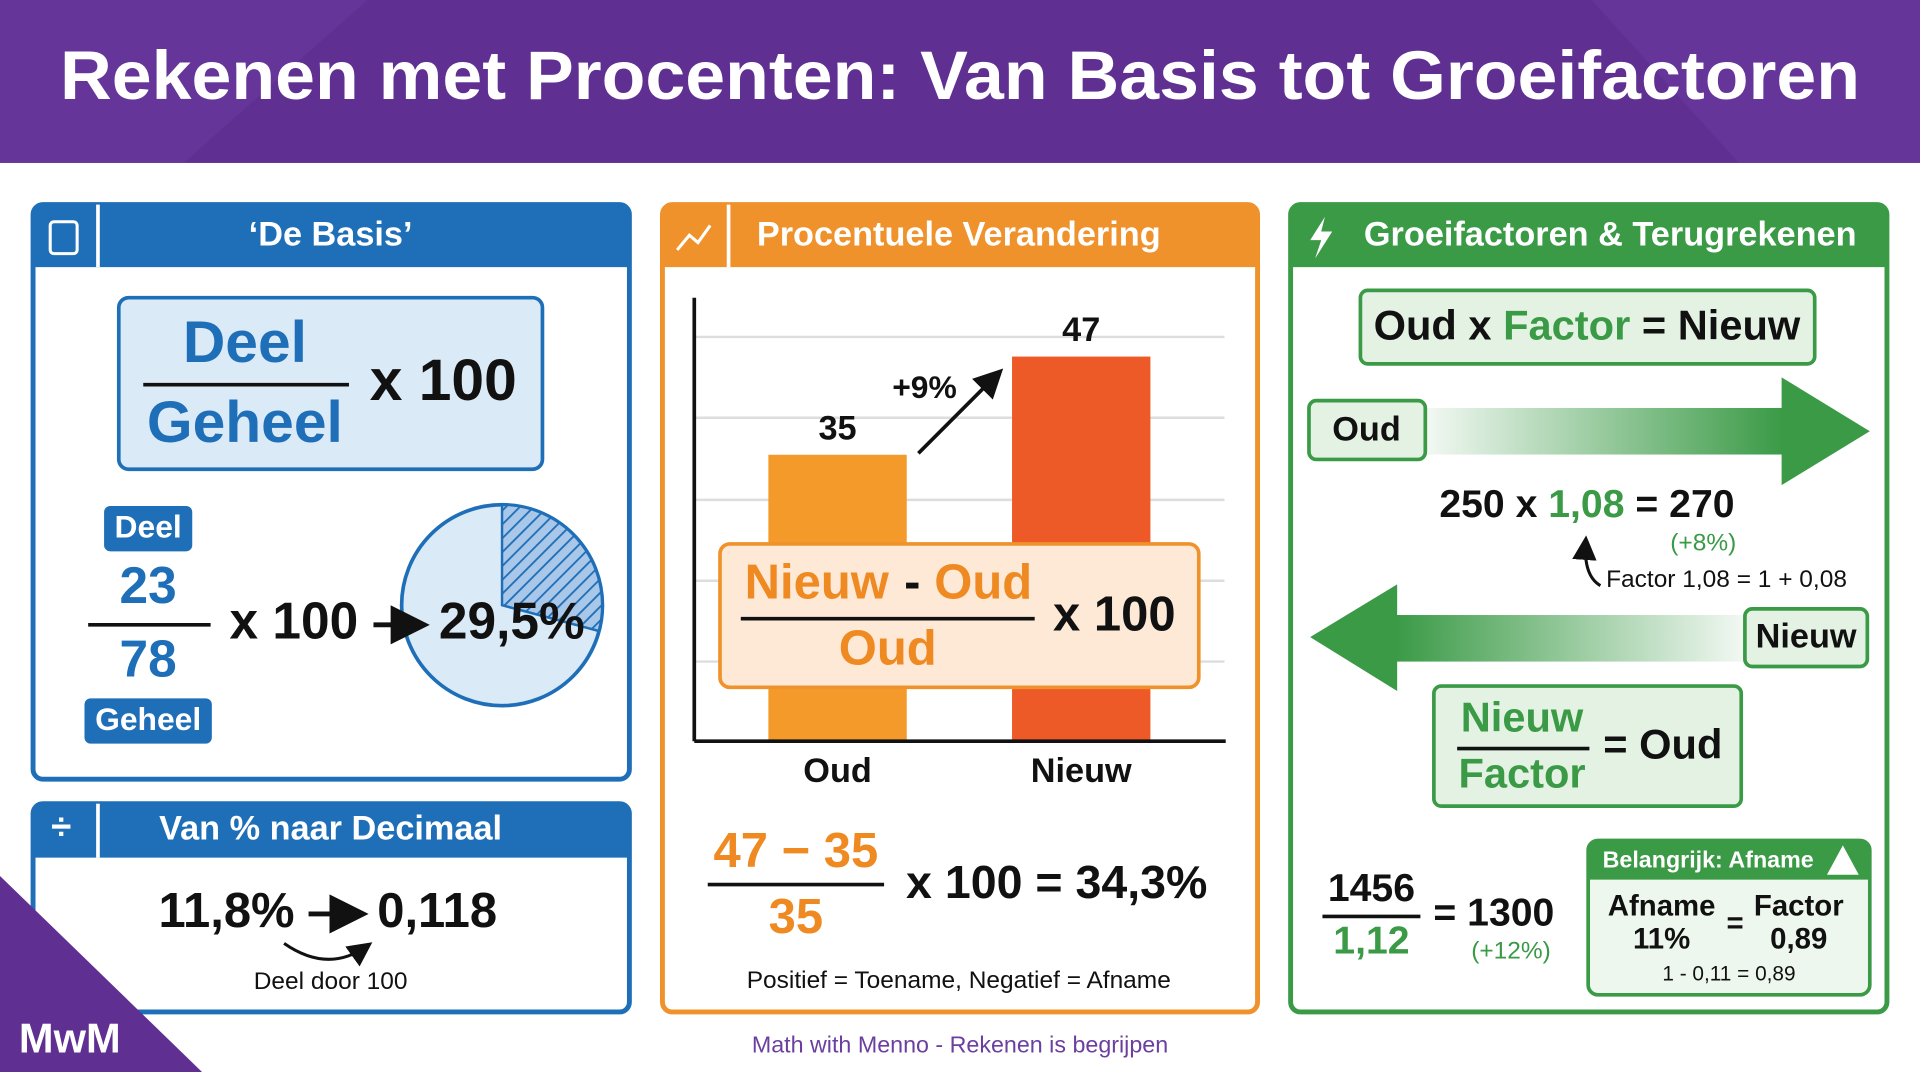 This screenshot has height=1072, width=1920. Describe the element at coordinates (1371, 888) in the screenshot. I see `numerator: 1456` at that location.